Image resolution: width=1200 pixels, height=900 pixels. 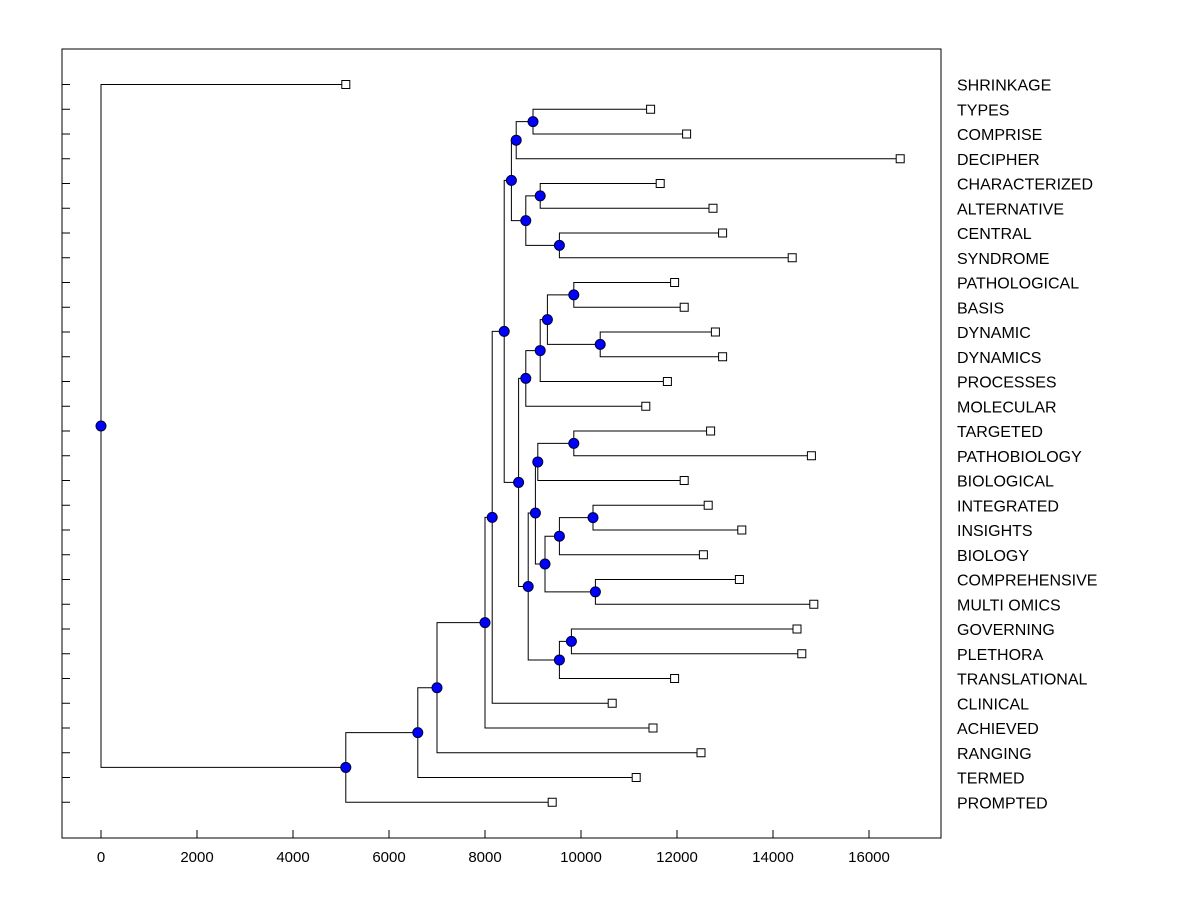 What do you see at coordinates (999, 358) in the screenshot?
I see `leaf-label: DYNAMICS` at bounding box center [999, 358].